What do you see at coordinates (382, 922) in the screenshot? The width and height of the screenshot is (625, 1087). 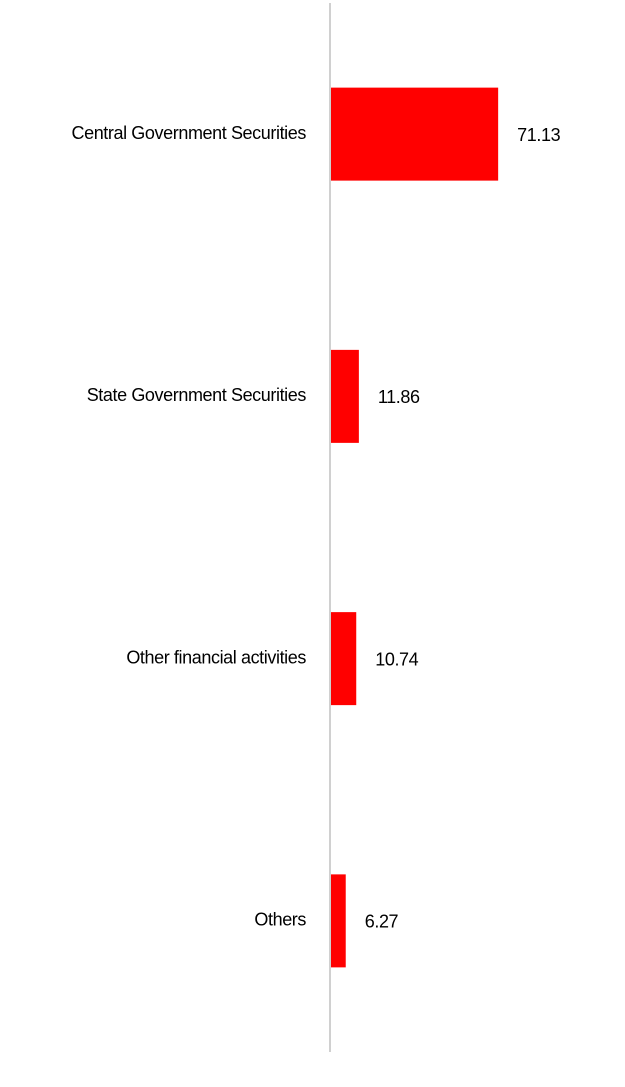 I see `value-label: 6.27` at bounding box center [382, 922].